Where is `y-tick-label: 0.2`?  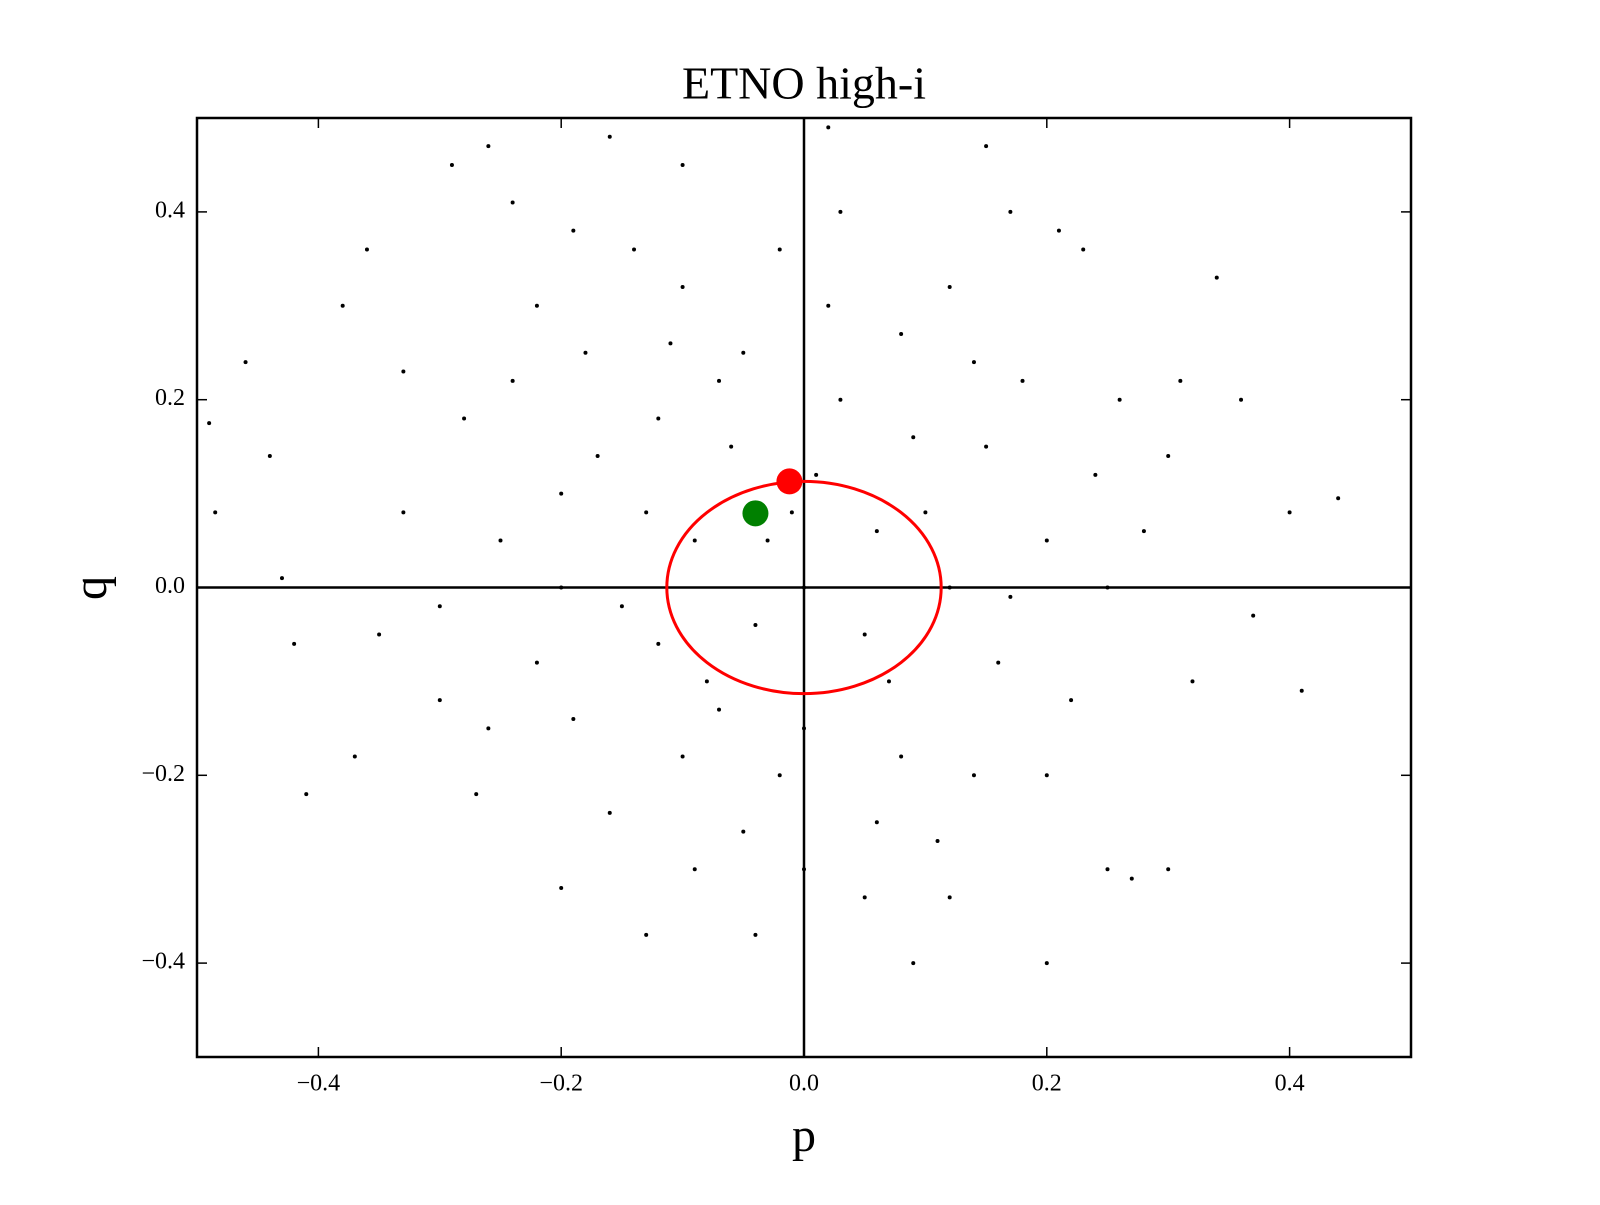 y-tick-label: 0.2 is located at coordinates (170, 398).